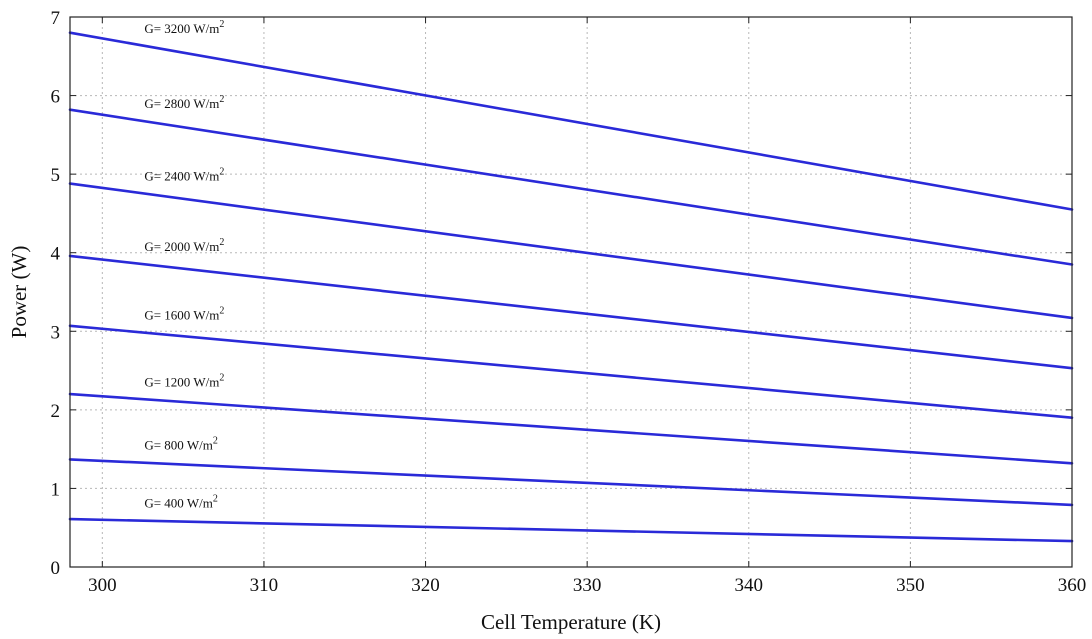 Image resolution: width=1092 pixels, height=639 pixels. What do you see at coordinates (180, 444) in the screenshot?
I see `series-label: G= 800 W/m2` at bounding box center [180, 444].